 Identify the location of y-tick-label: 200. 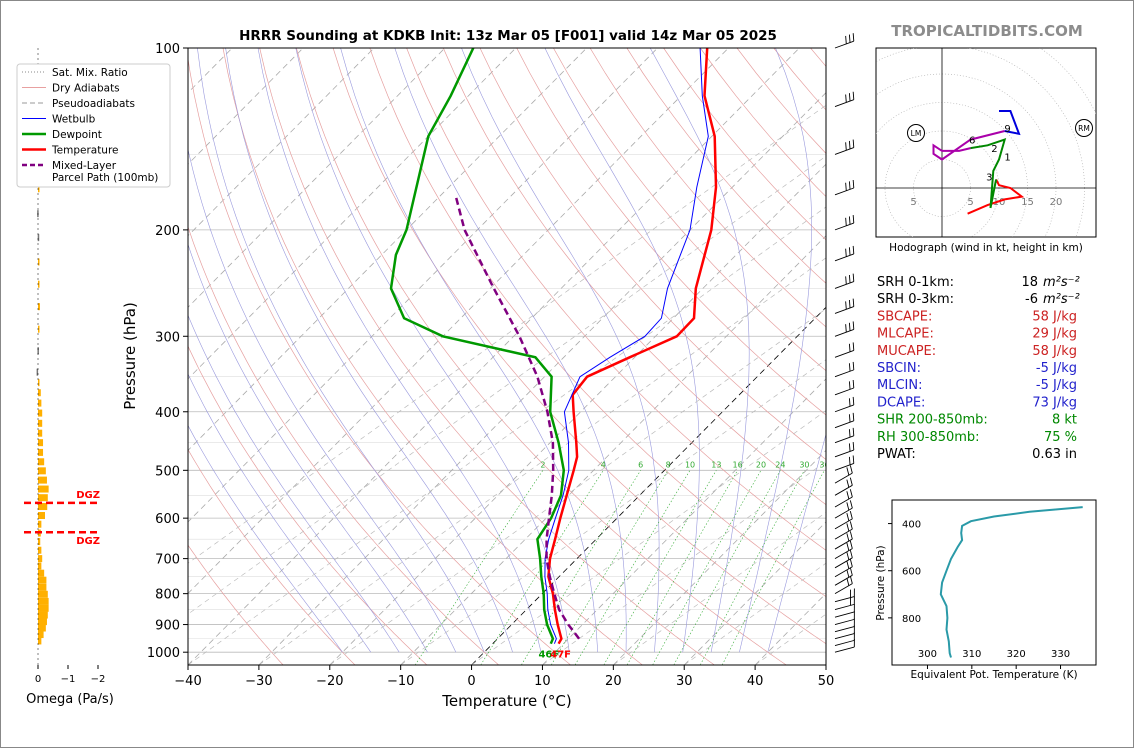
(167, 231).